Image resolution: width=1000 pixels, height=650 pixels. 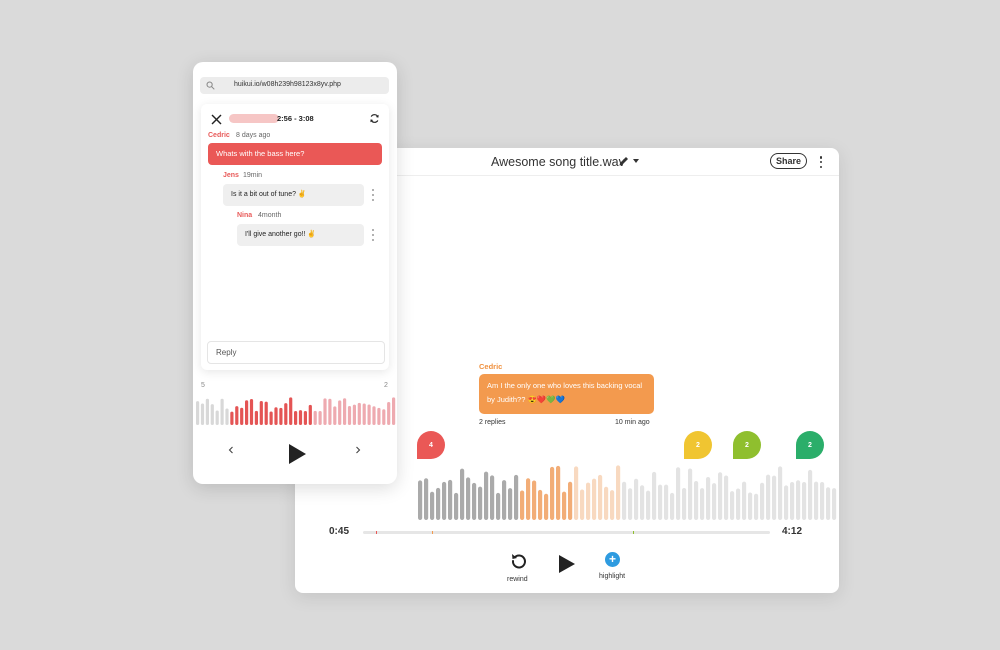 I want to click on chevron-right-icon, so click(x=358, y=450).